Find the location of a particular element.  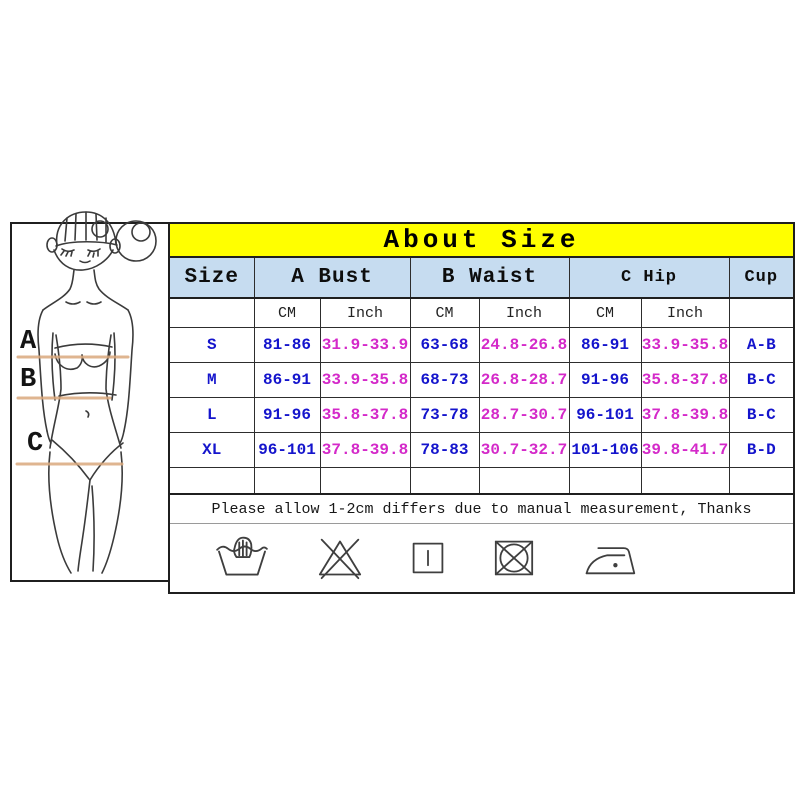

waist-cm-cell: 68-73 is located at coordinates (444, 380).